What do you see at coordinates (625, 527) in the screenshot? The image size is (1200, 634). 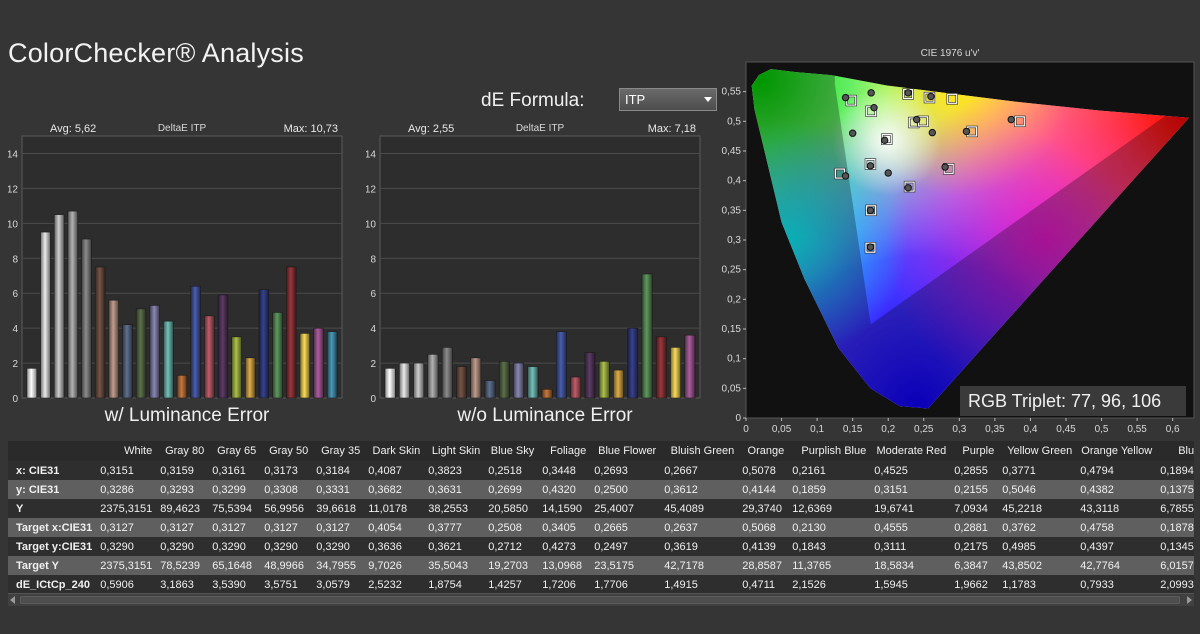 I see `table-cell: 0,2665` at bounding box center [625, 527].